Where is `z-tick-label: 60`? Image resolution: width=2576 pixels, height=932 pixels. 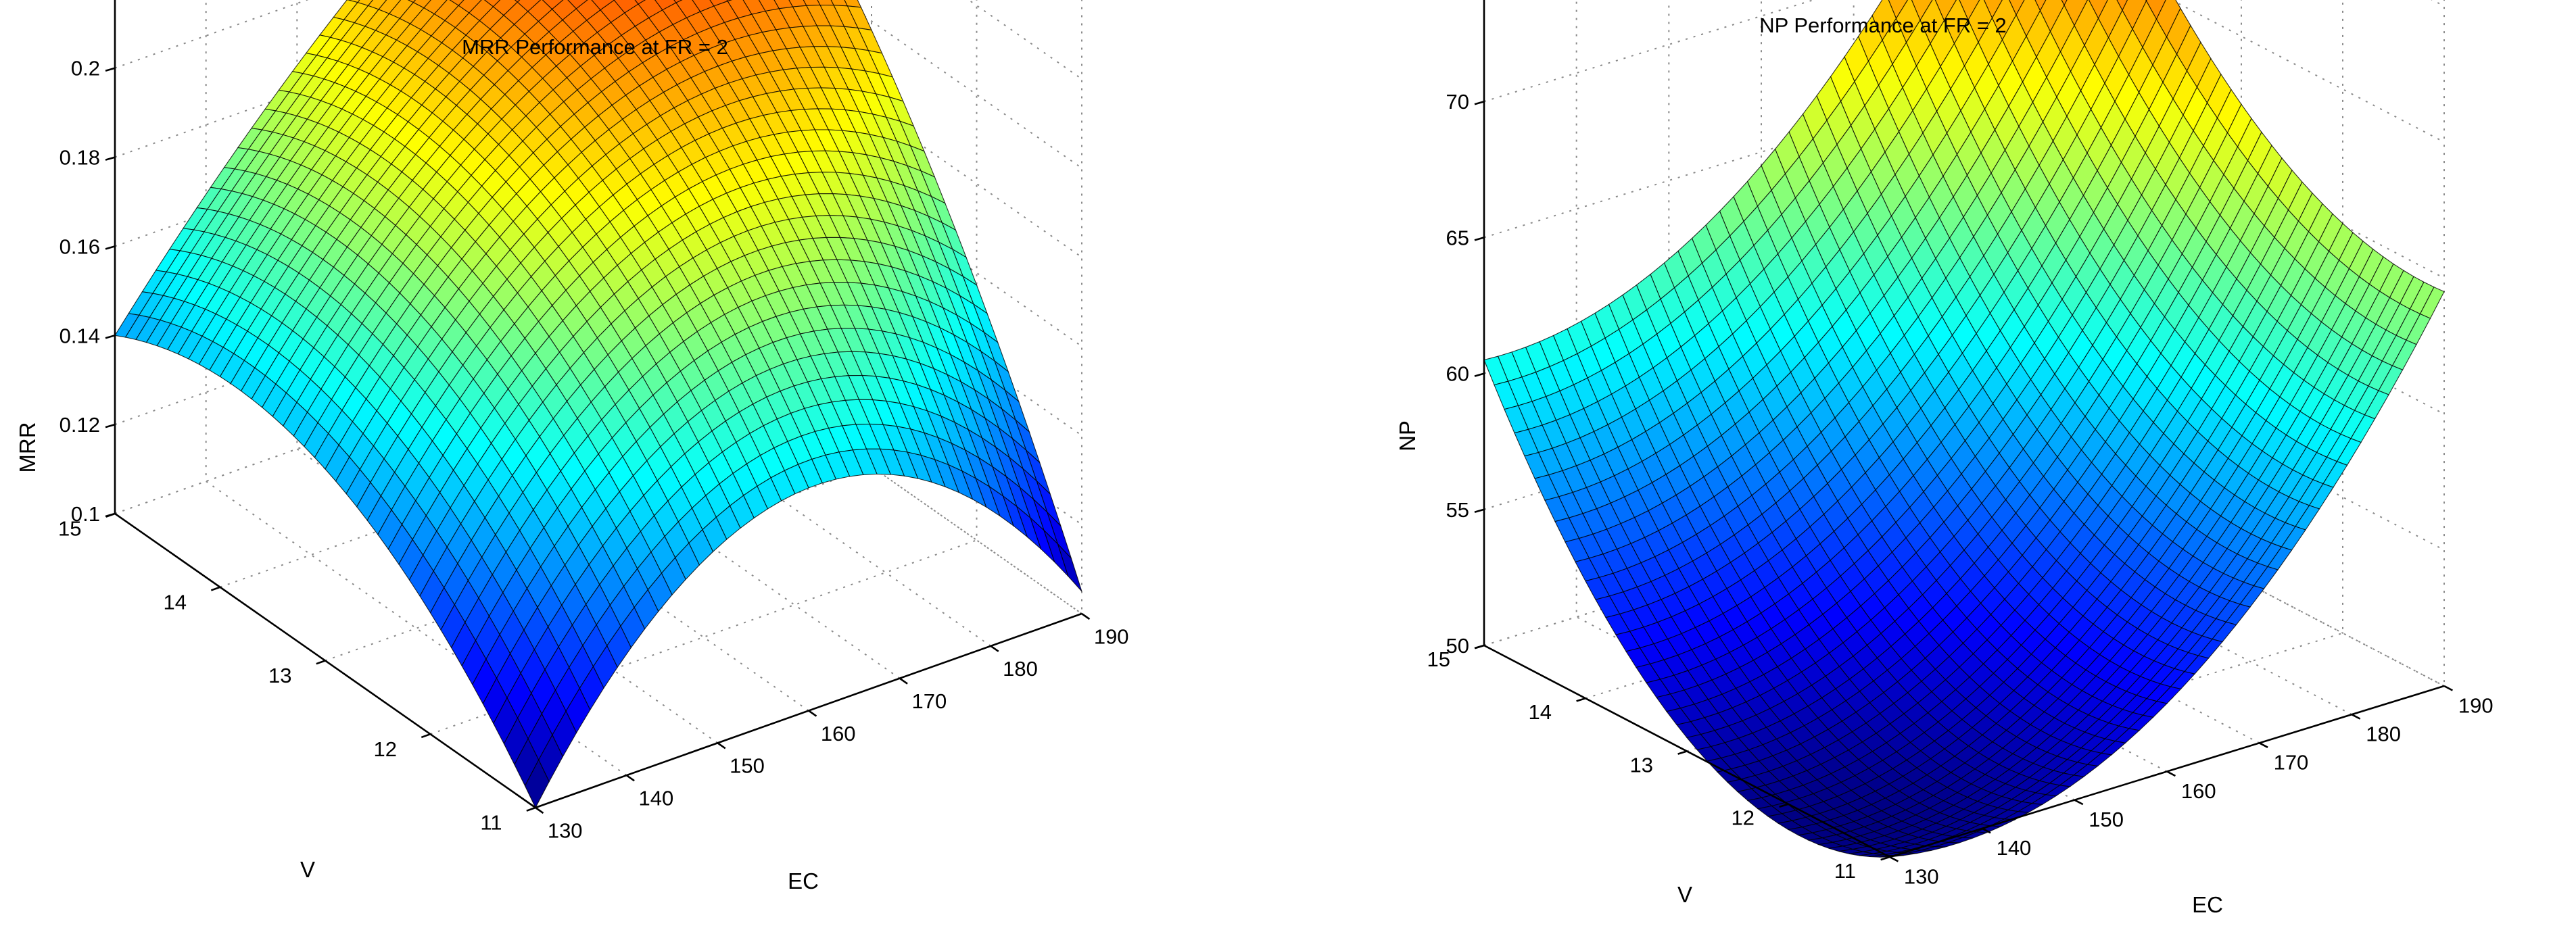
z-tick-label: 60 is located at coordinates (1457, 374).